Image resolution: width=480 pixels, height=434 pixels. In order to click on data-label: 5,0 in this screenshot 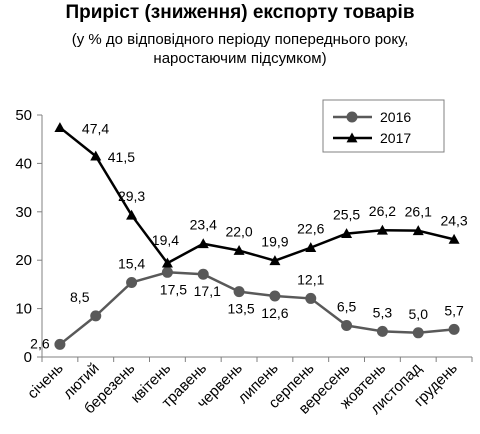, I will do `click(419, 314)`.